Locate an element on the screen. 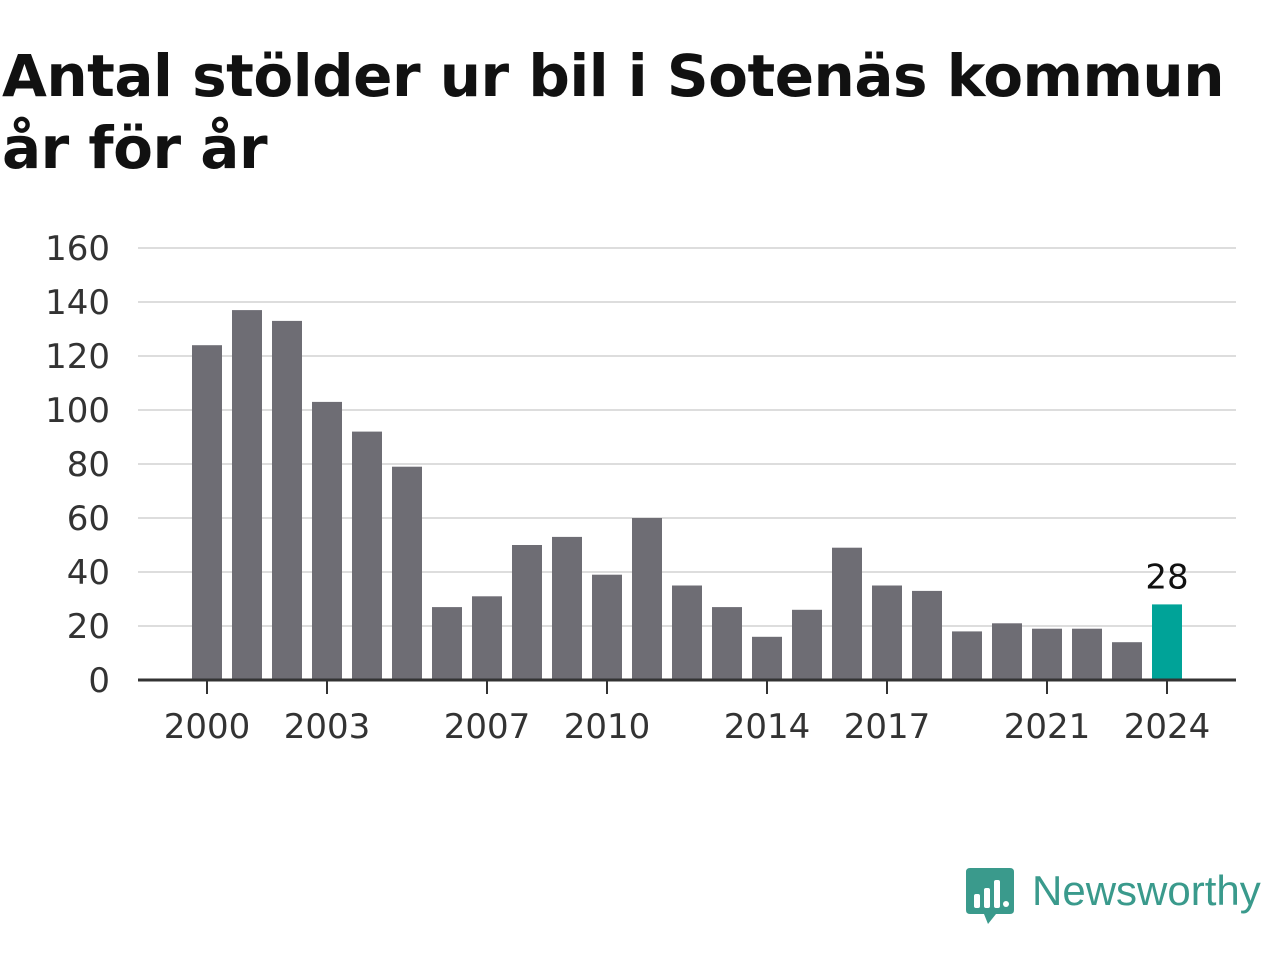 The height and width of the screenshot is (960, 1280). y-tick-label: 20 is located at coordinates (88, 627).